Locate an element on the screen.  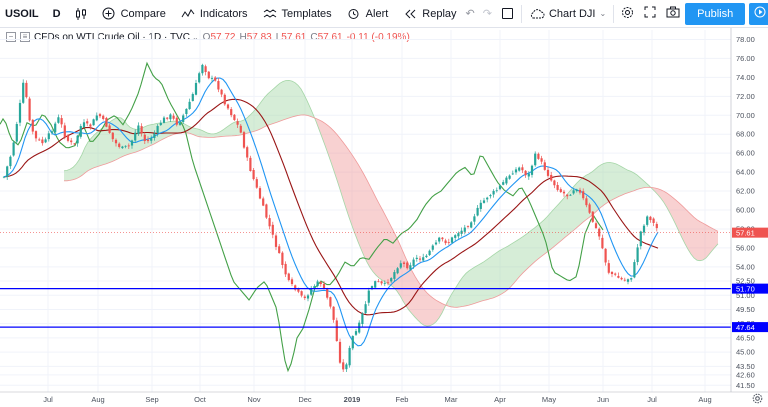
replay-button: Replay is located at coordinates (429, 14).